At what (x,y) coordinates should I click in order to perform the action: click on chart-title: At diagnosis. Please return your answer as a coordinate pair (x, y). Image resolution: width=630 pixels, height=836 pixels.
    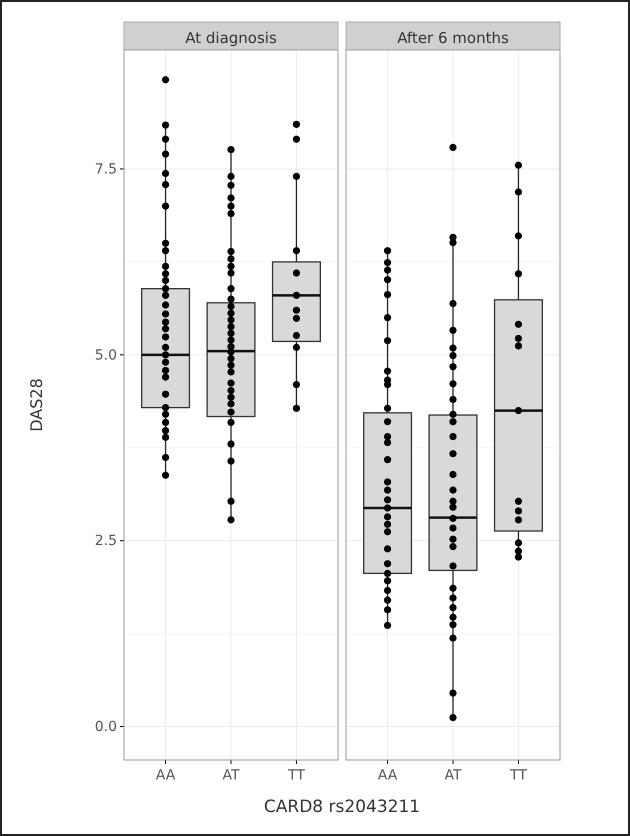
    Looking at the image, I should click on (231, 38).